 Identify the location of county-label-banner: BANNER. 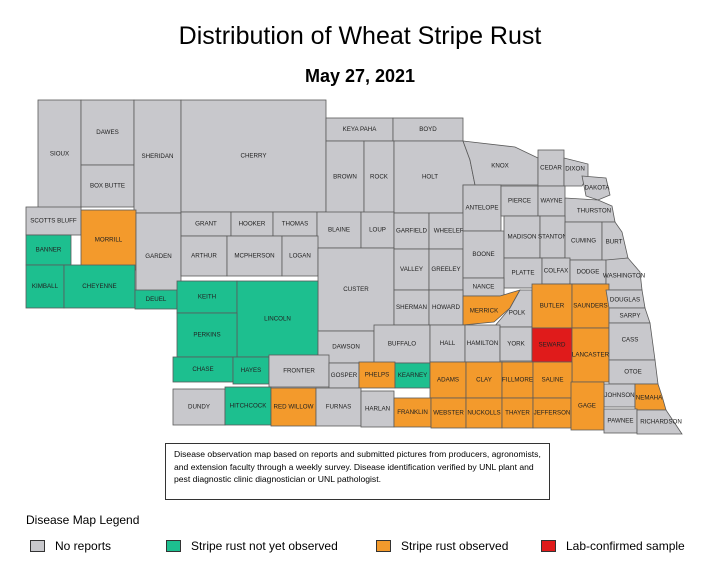
(49, 250).